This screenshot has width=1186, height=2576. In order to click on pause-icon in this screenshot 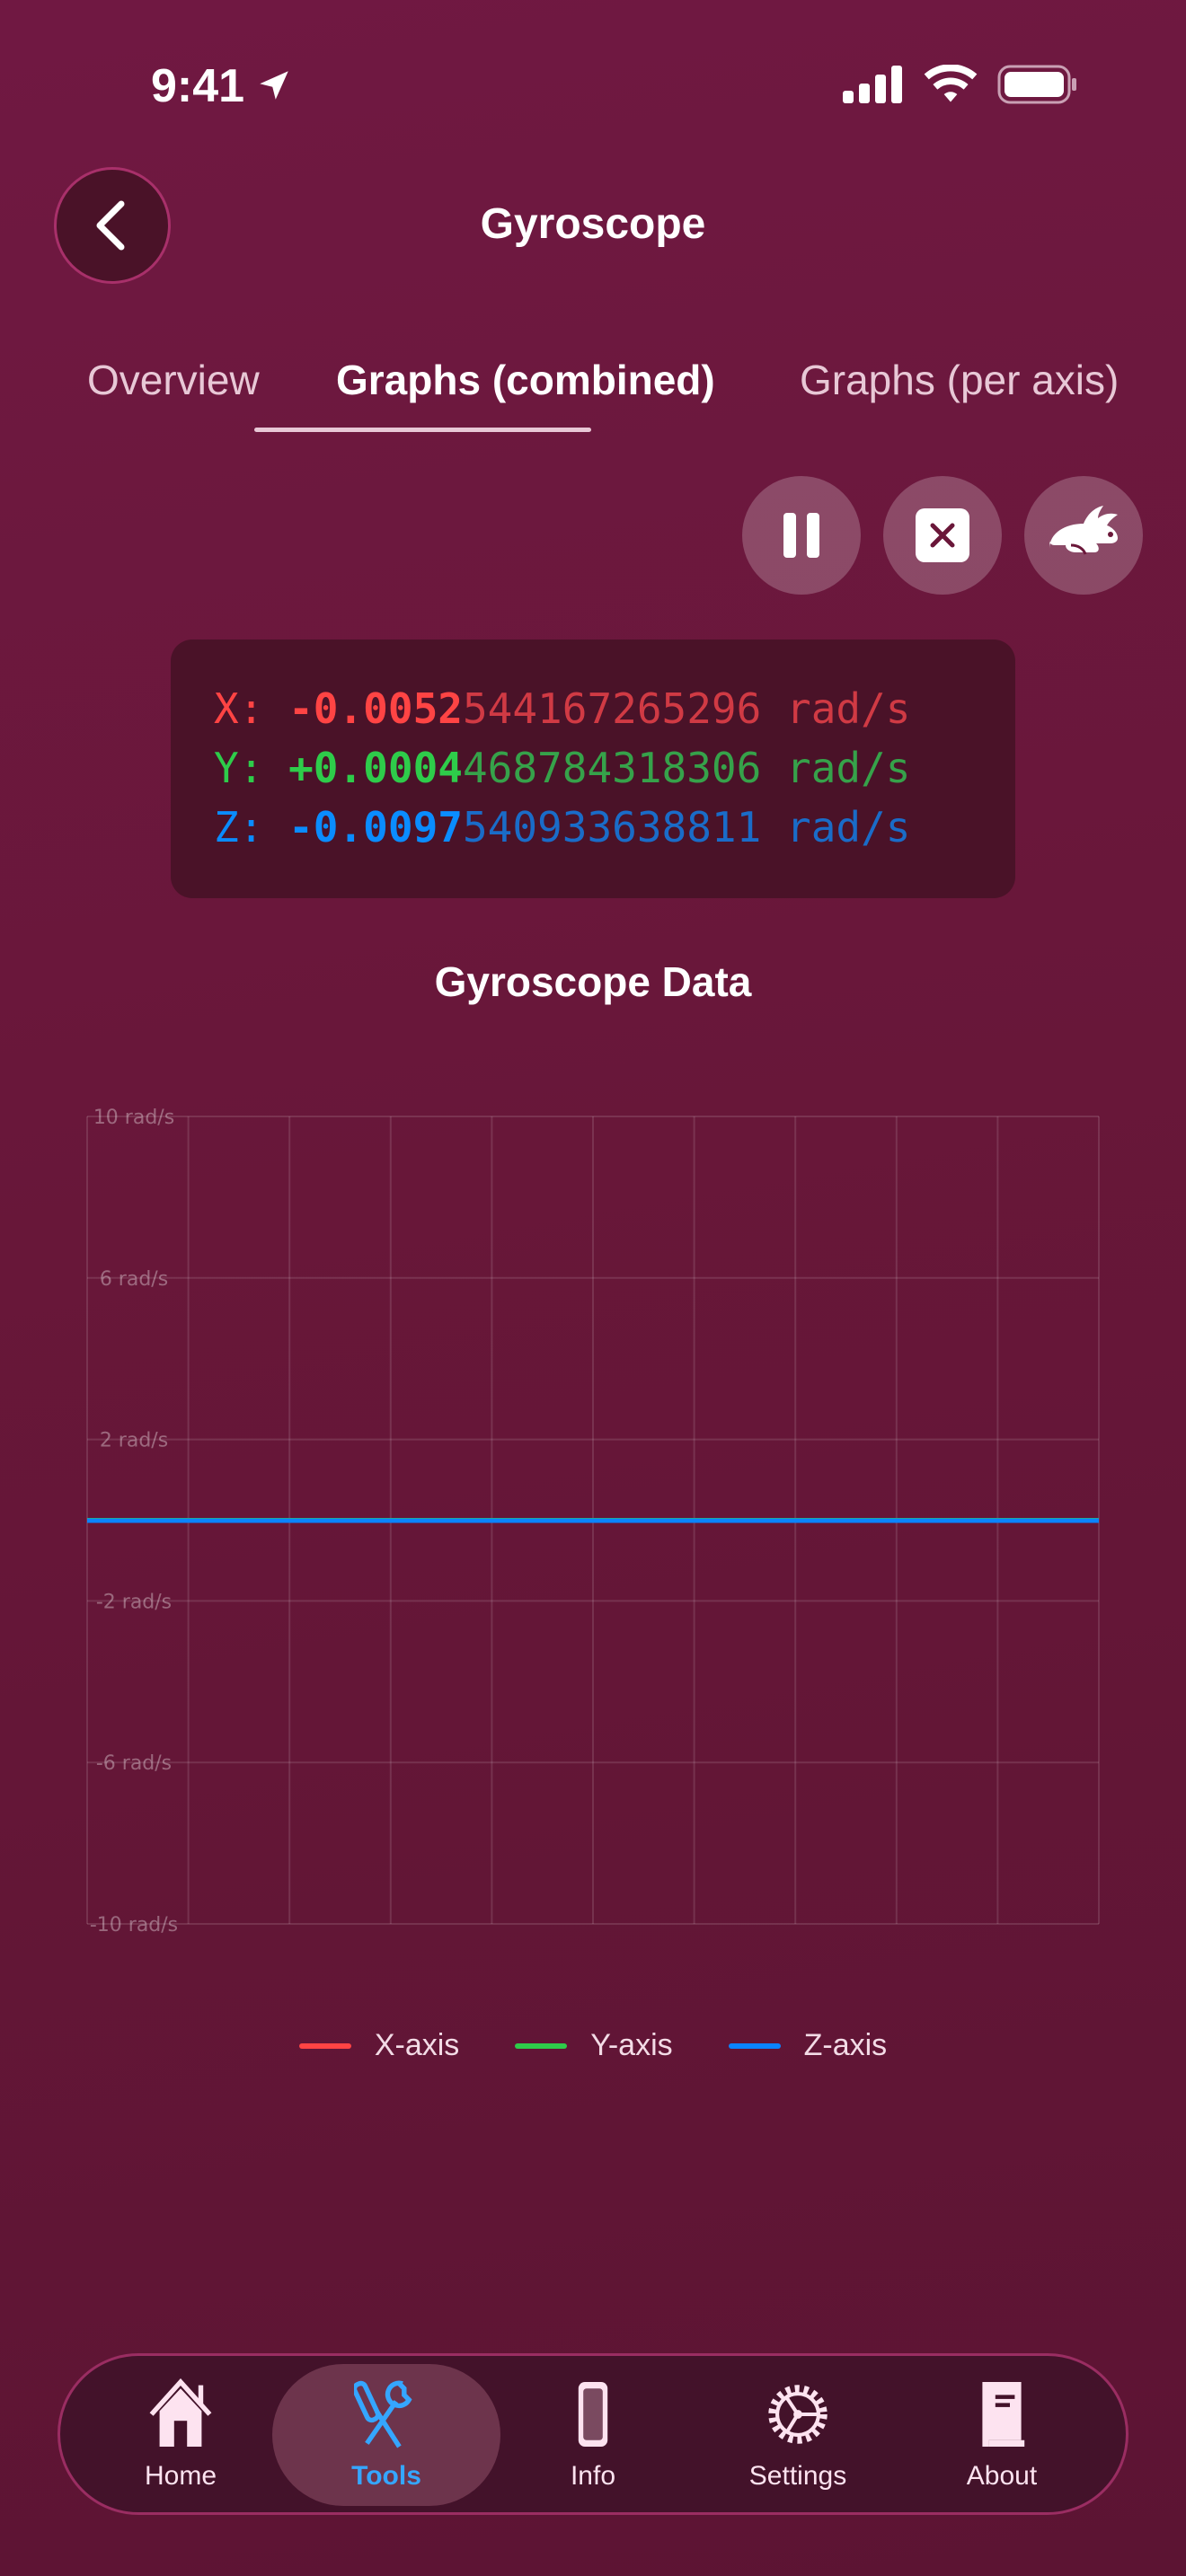, I will do `click(801, 535)`.